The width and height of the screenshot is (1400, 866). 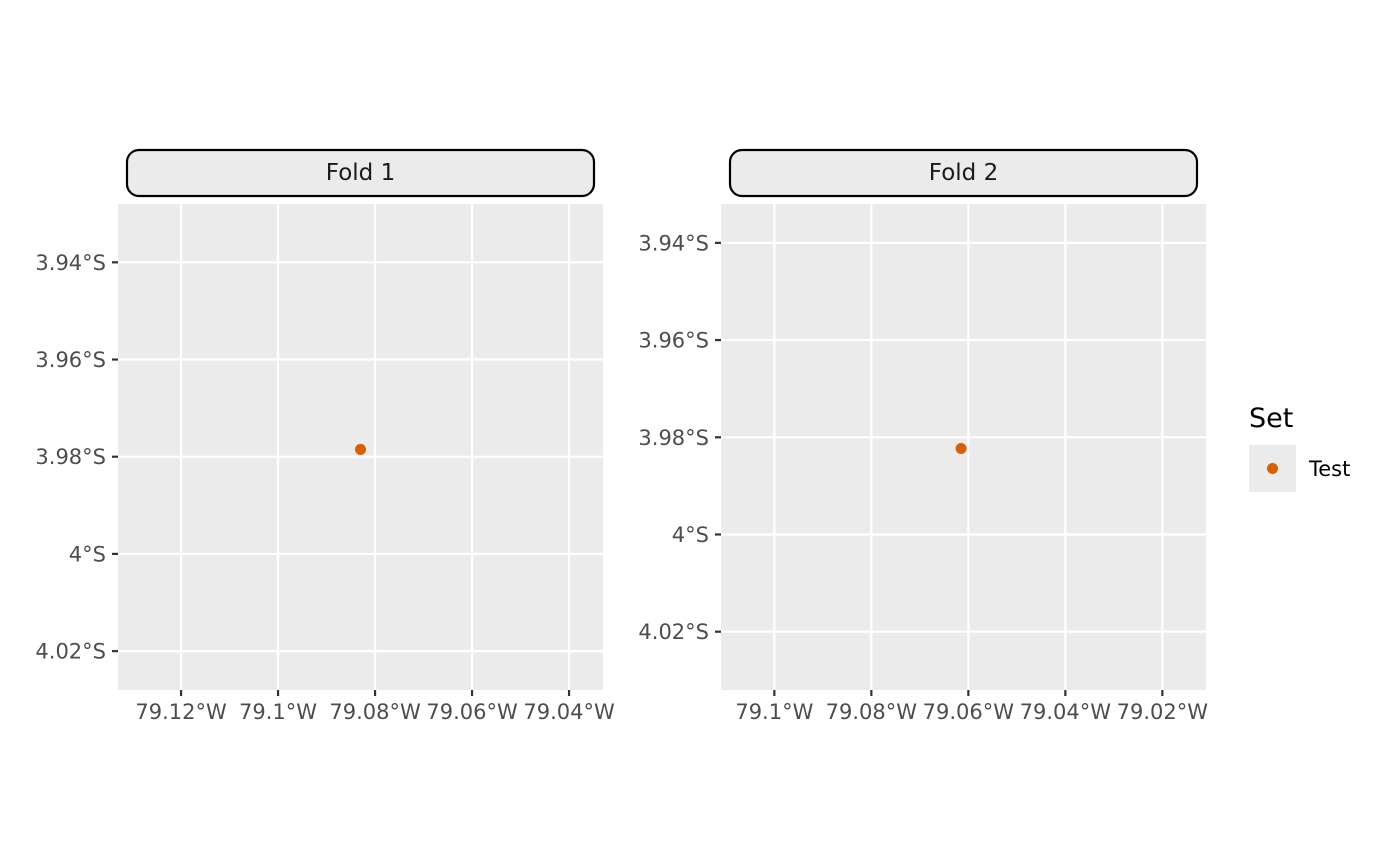 I want to click on strip-title: Fold 1, so click(x=360, y=173).